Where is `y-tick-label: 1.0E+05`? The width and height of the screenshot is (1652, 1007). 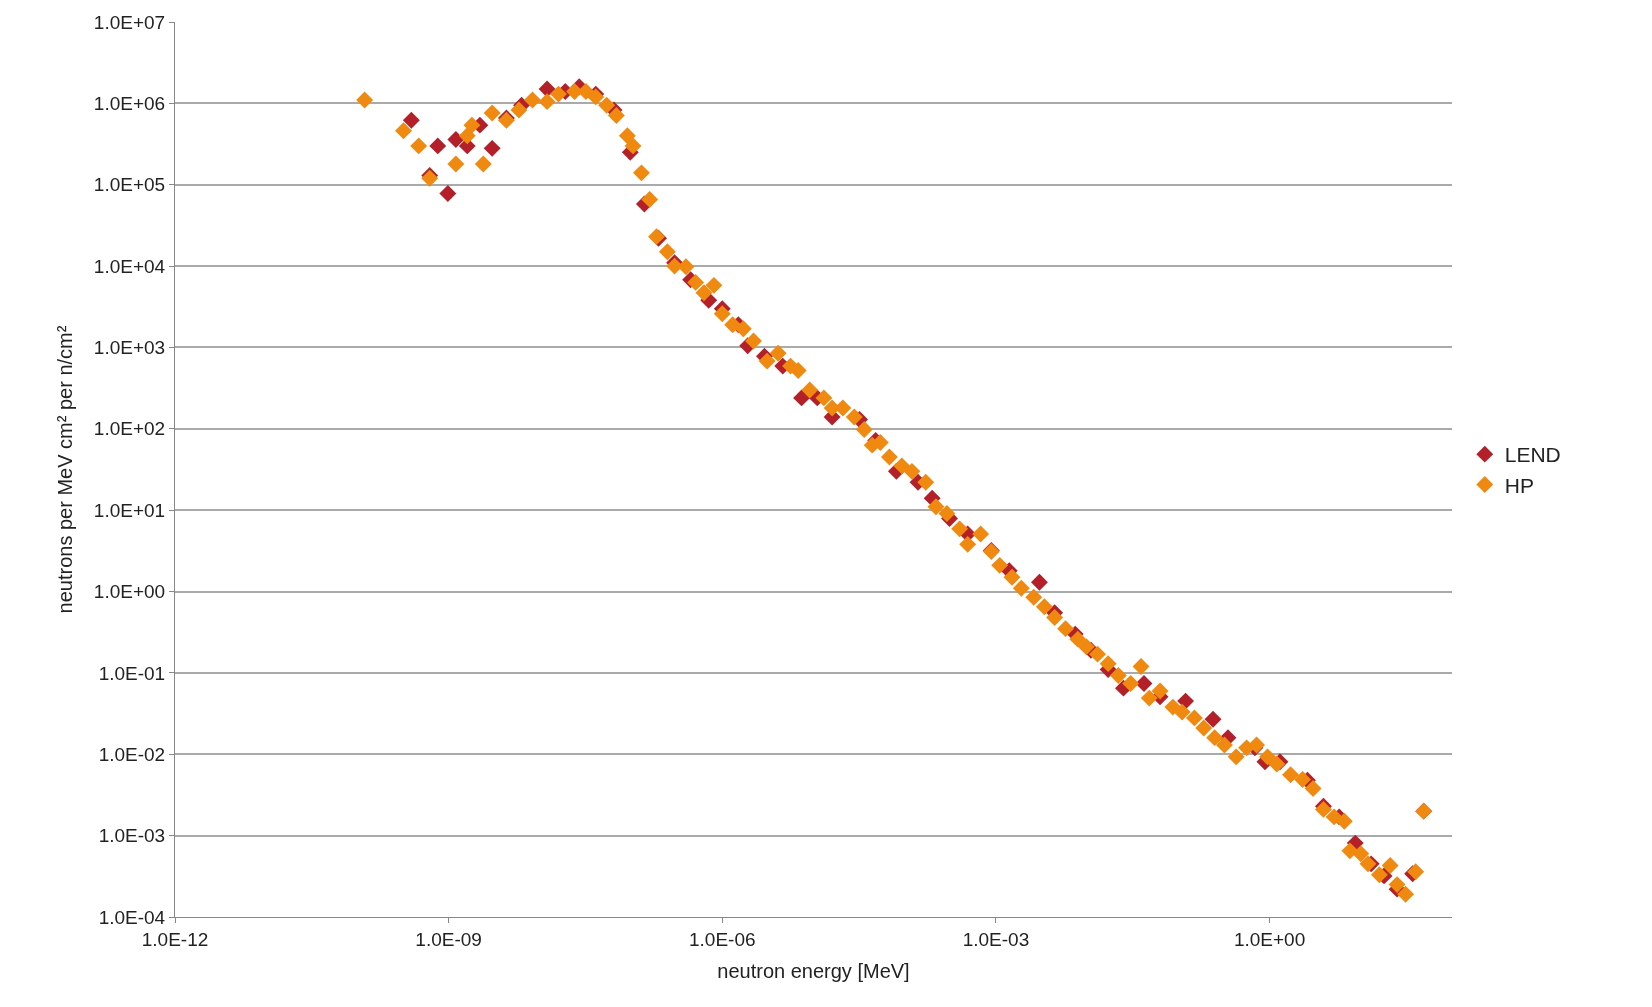 y-tick-label: 1.0E+05 is located at coordinates (129, 185).